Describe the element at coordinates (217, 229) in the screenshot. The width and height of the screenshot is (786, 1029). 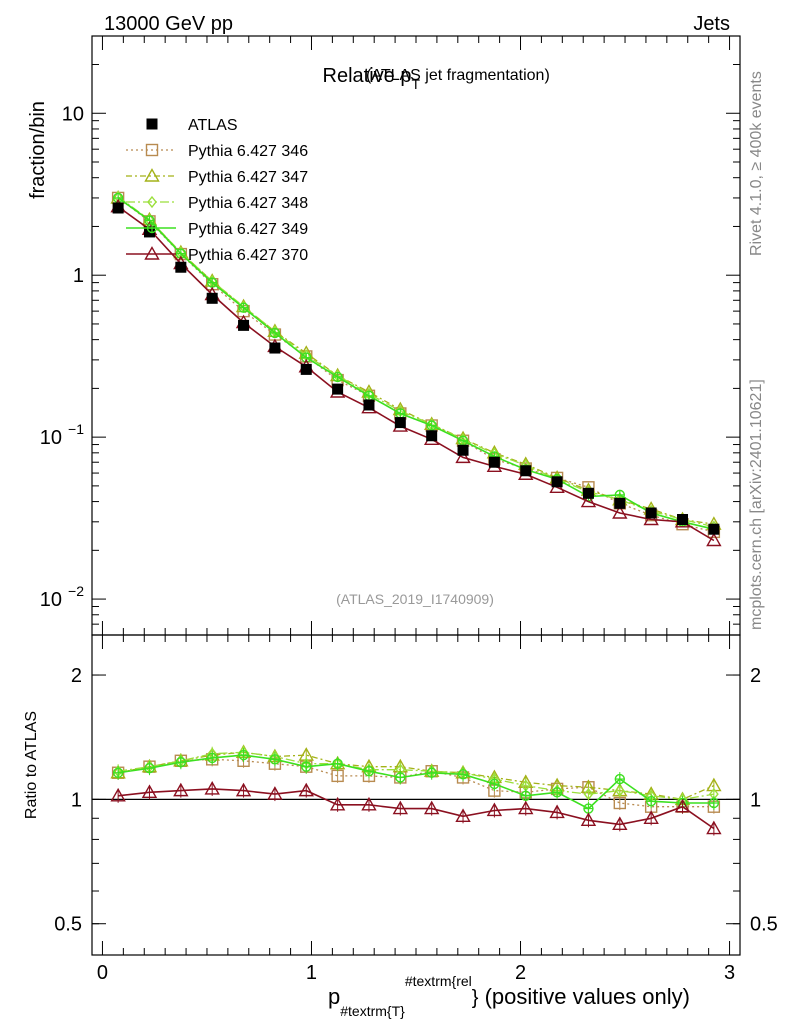
I see `legend-item-p349: Pythia 6.427 349` at that location.